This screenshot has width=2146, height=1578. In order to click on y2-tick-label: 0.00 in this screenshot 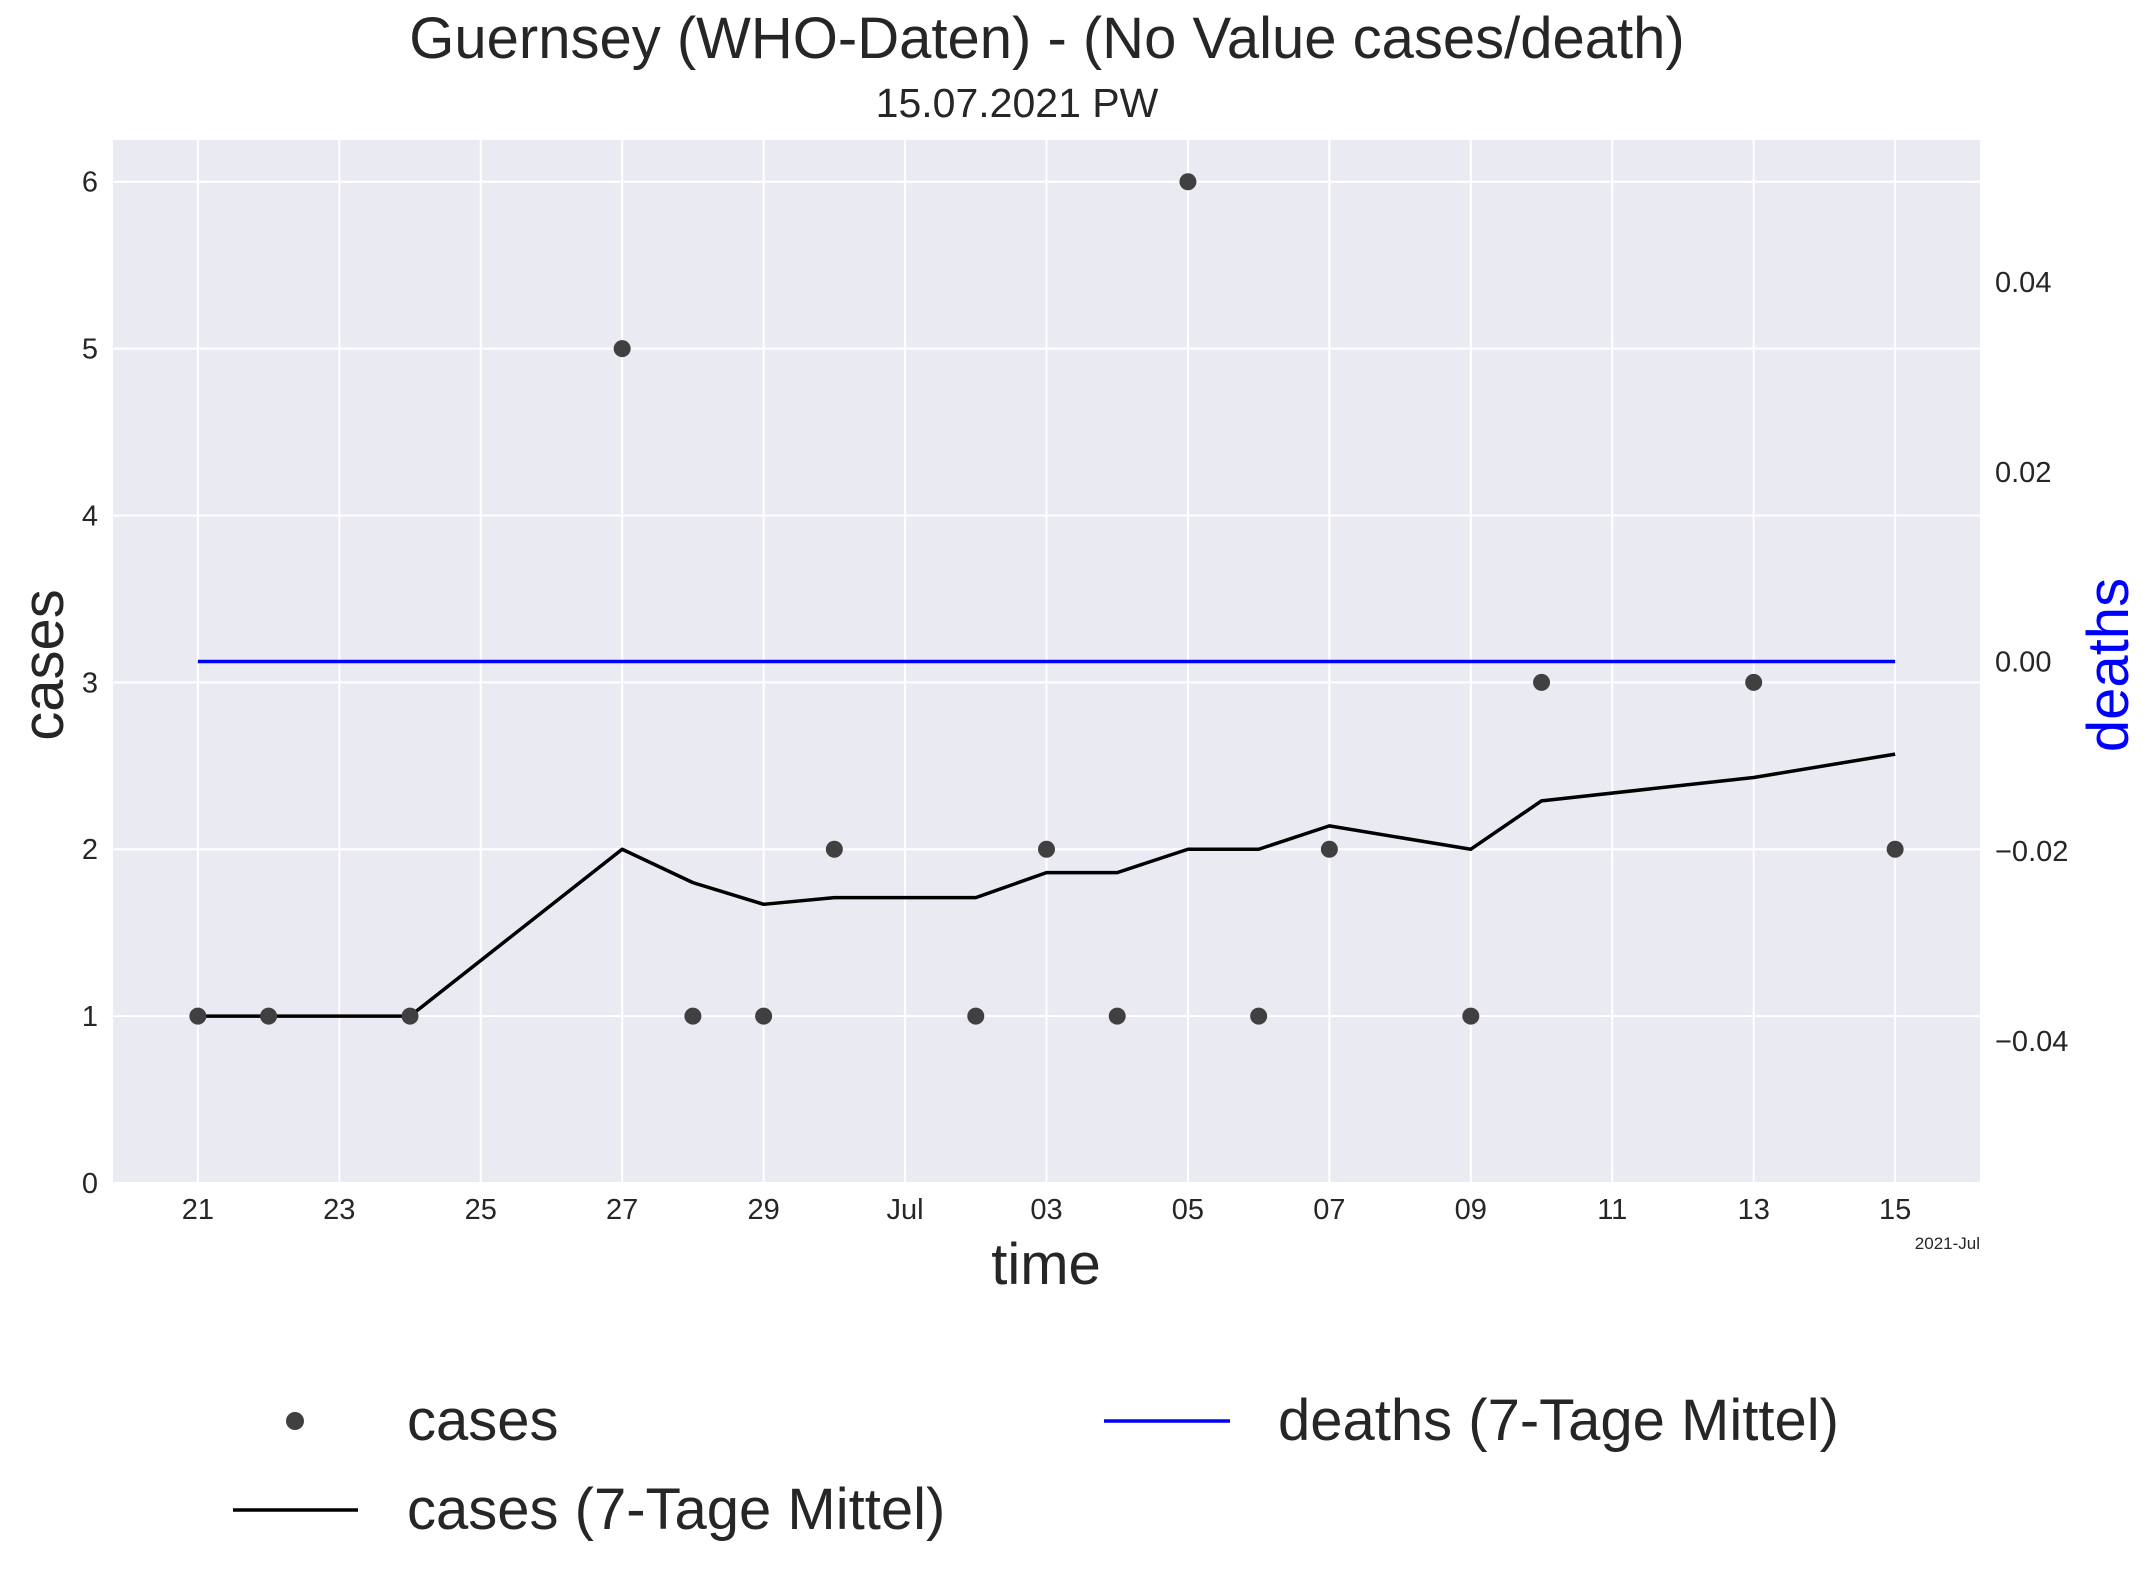, I will do `click(2023, 663)`.